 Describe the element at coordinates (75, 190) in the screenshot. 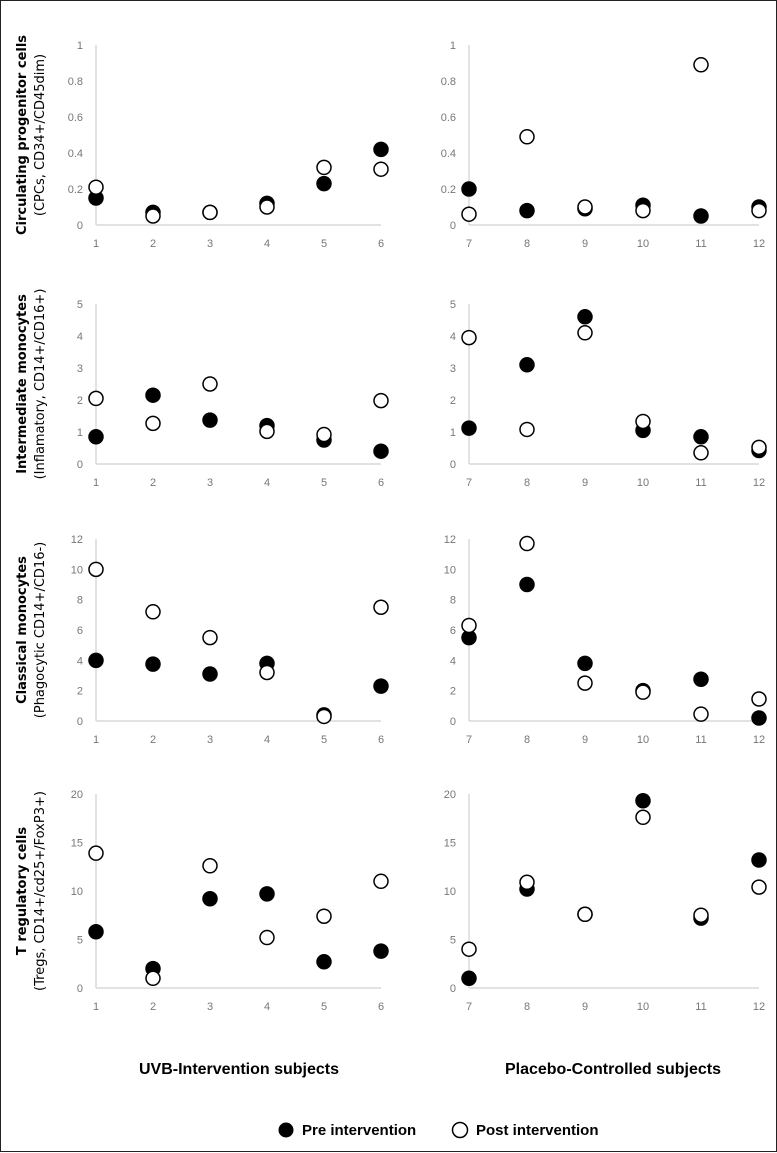

I see `y-tick-label: 0.2` at that location.